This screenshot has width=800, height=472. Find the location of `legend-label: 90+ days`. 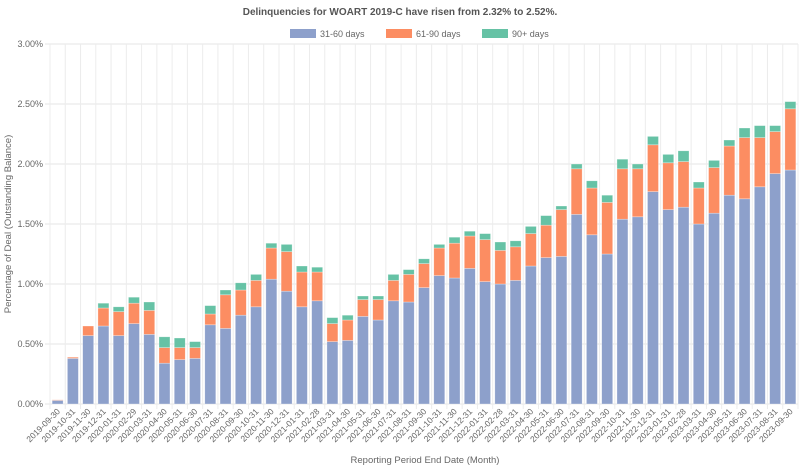

legend-label: 90+ days is located at coordinates (530, 34).